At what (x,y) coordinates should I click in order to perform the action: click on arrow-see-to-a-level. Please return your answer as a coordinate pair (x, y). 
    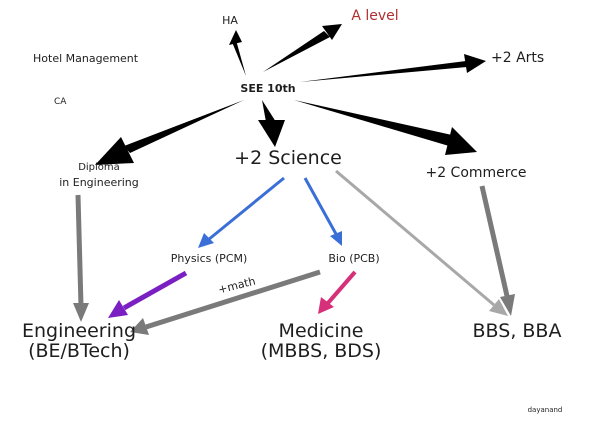
    Looking at the image, I should click on (296, 51).